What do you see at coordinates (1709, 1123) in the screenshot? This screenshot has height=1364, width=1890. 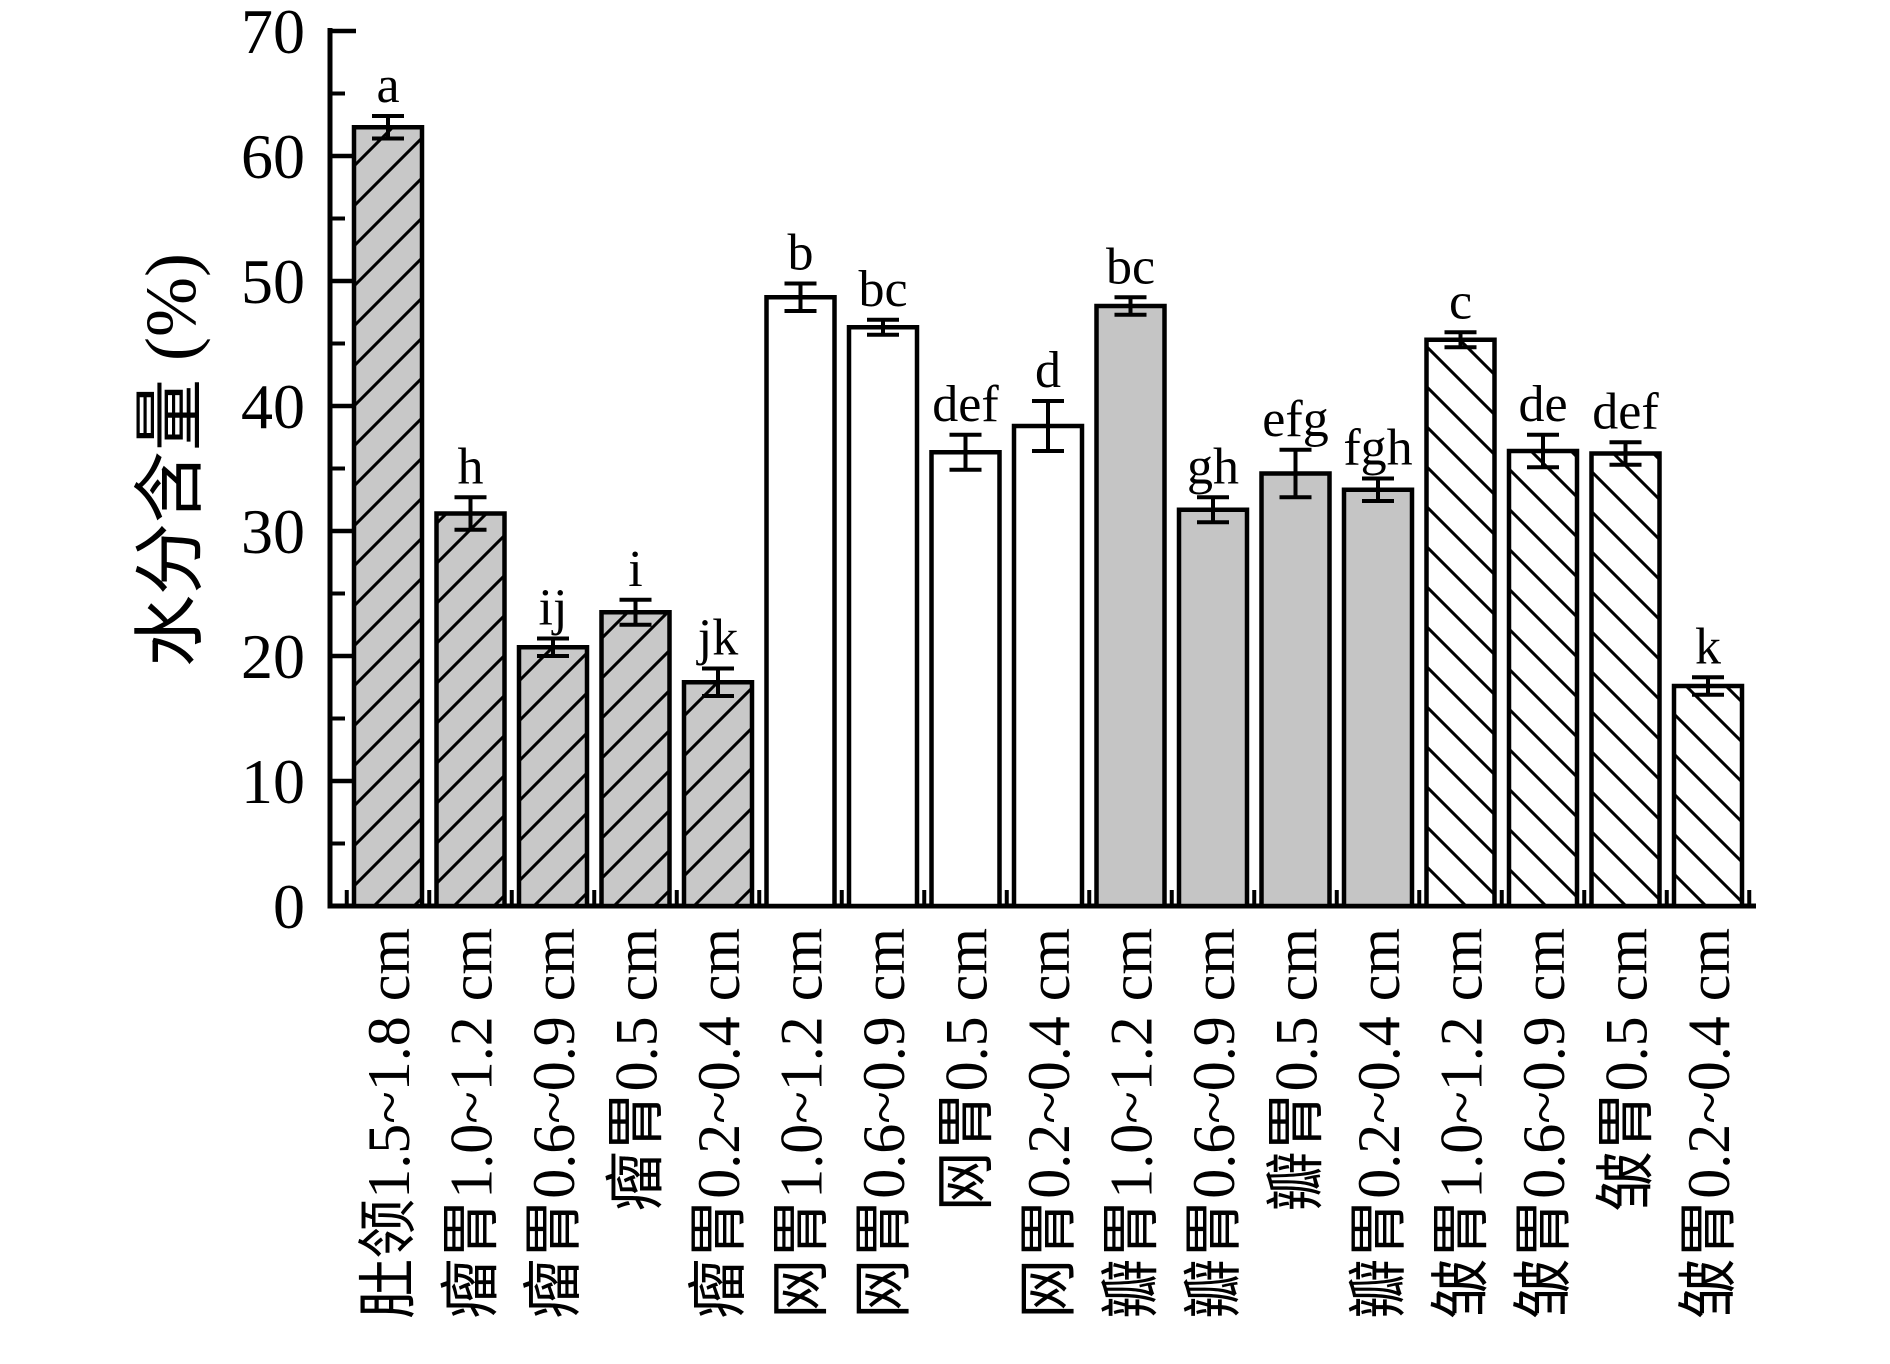 I see `x-tick-label: 皱胃0.2~0.4 cm` at bounding box center [1709, 1123].